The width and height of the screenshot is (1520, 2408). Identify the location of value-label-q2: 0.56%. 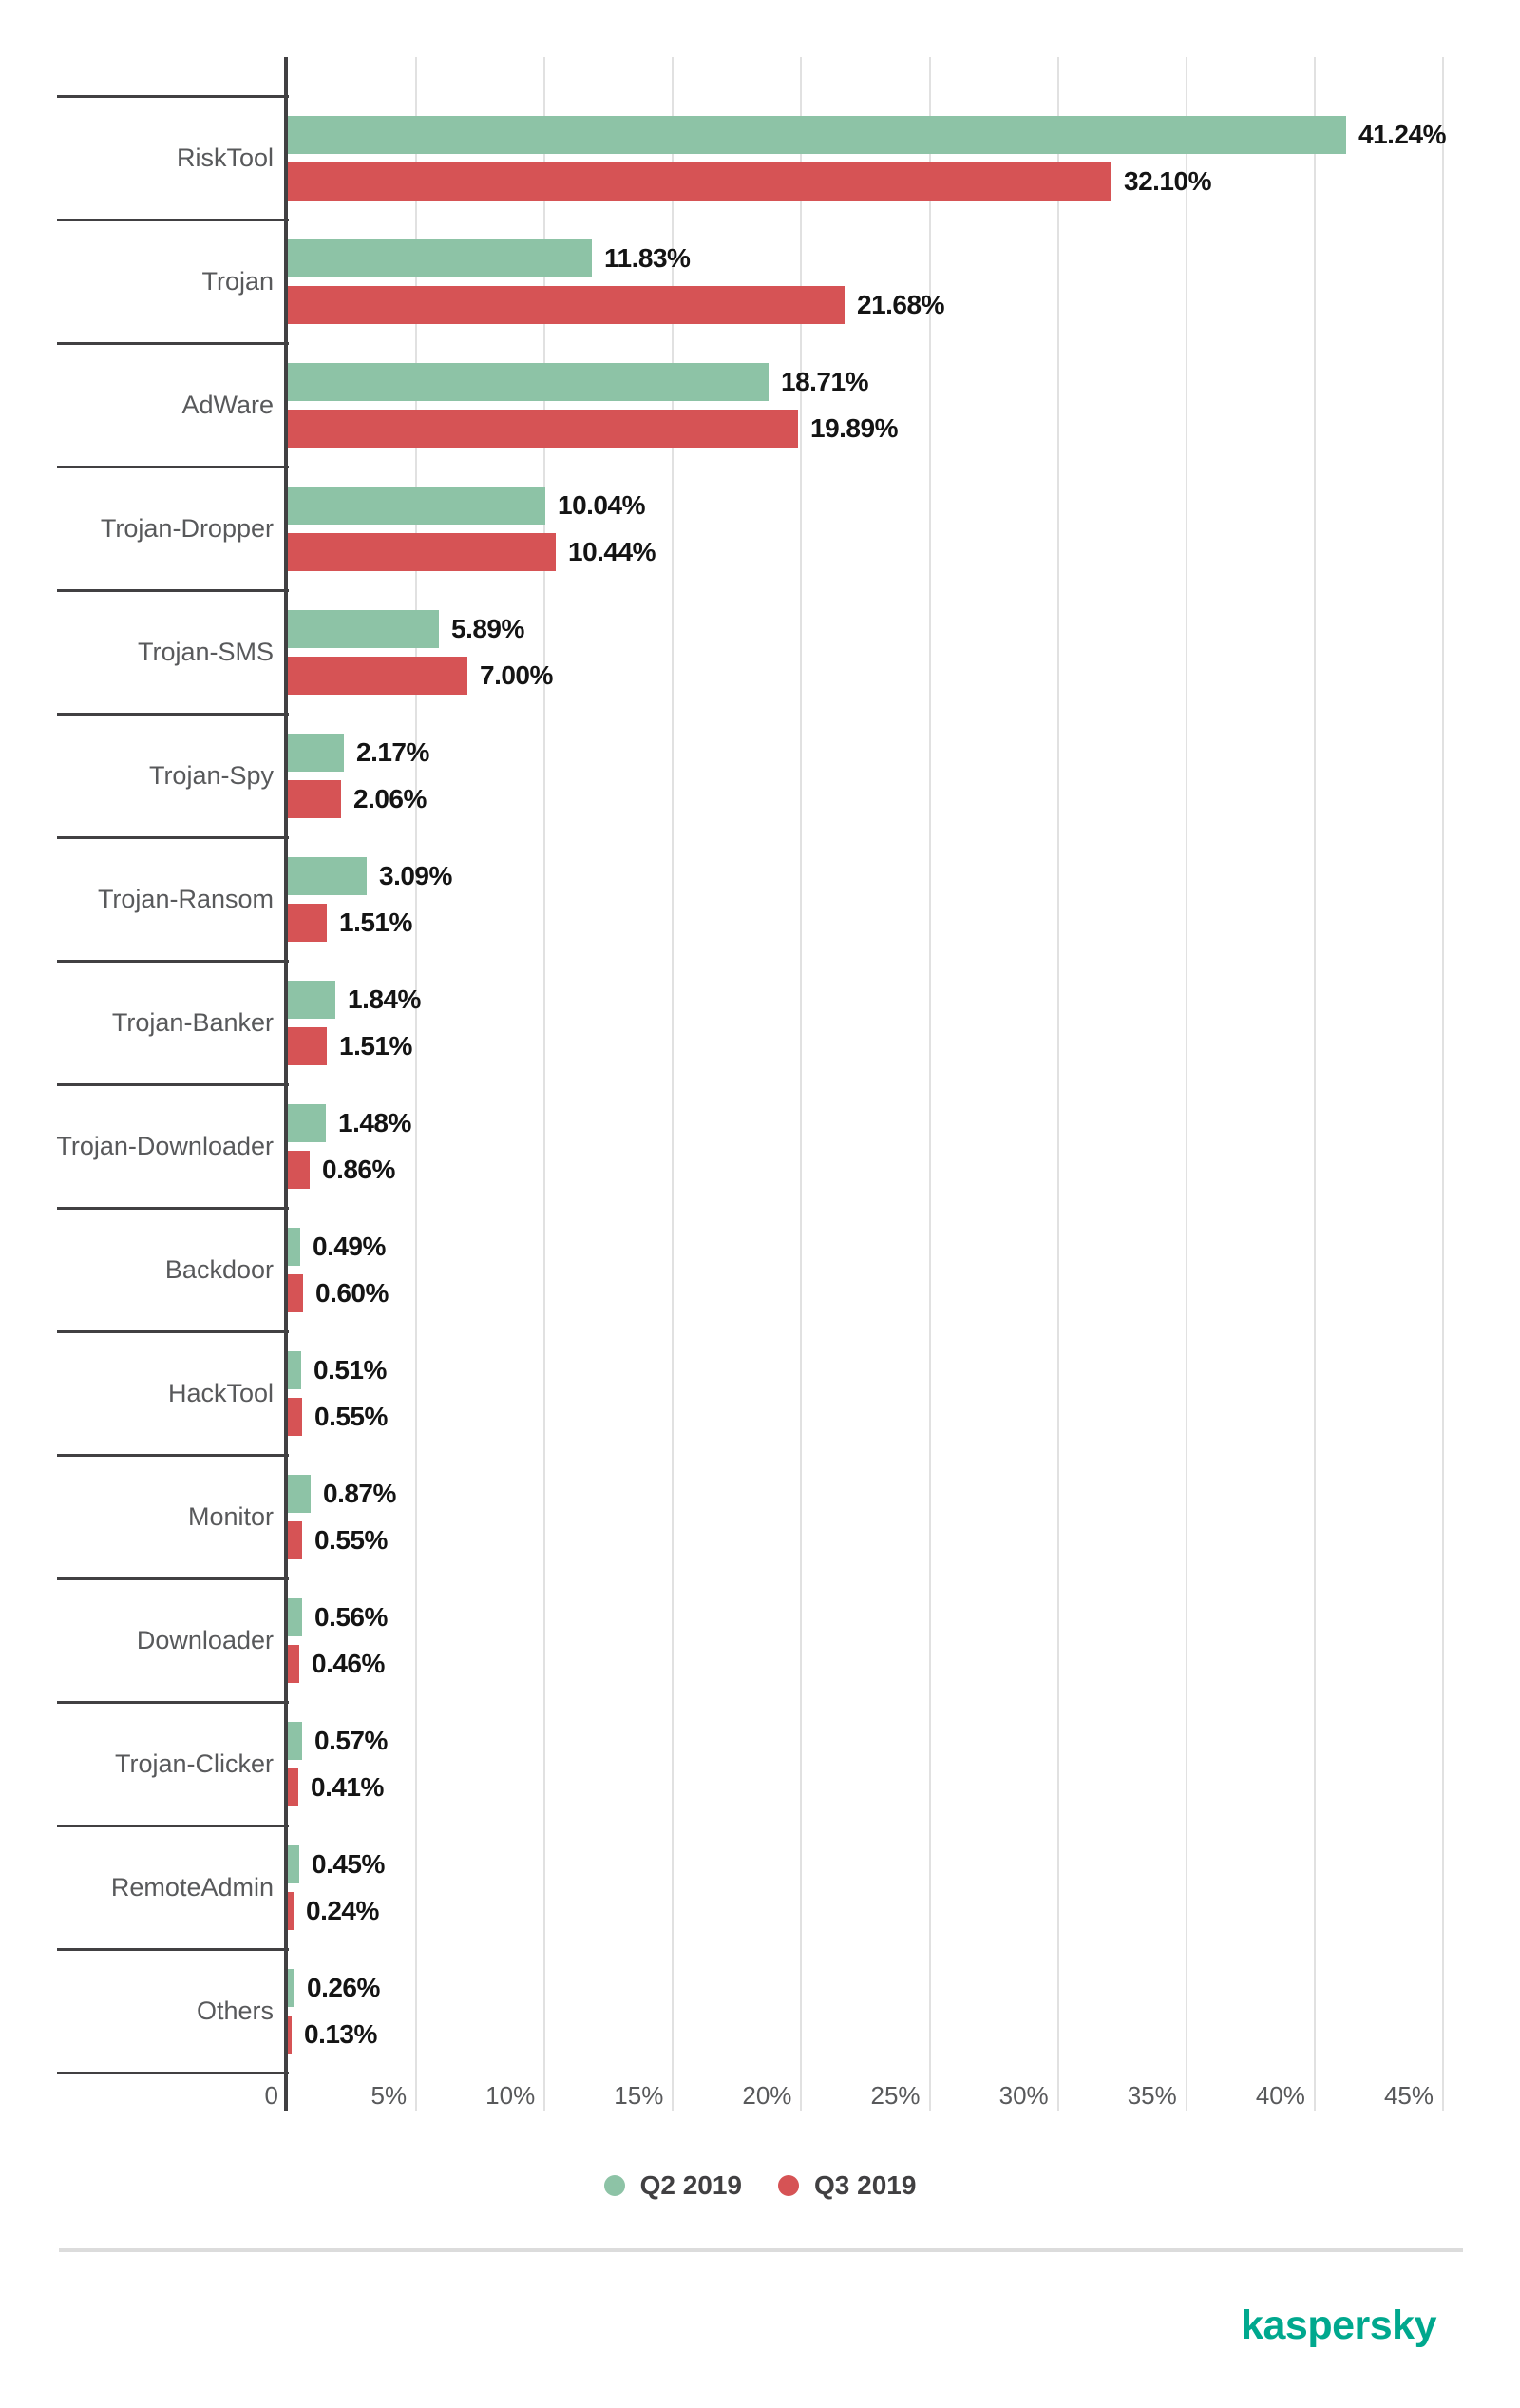
(351, 1617).